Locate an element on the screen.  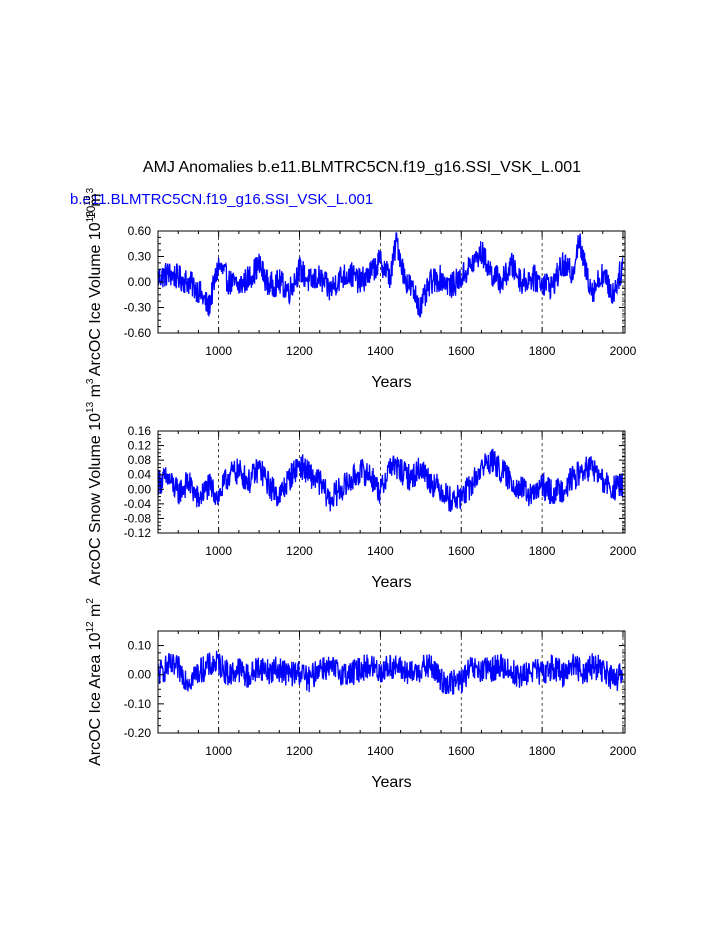
y-tick-label: 0.04 is located at coordinates (140, 475).